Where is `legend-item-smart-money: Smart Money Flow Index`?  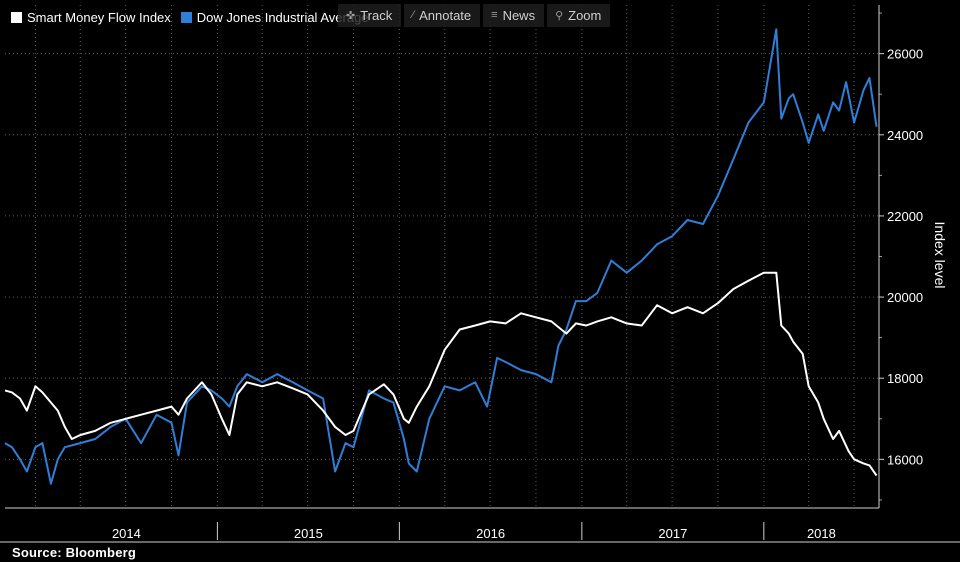 legend-item-smart-money: Smart Money Flow Index is located at coordinates (91, 17).